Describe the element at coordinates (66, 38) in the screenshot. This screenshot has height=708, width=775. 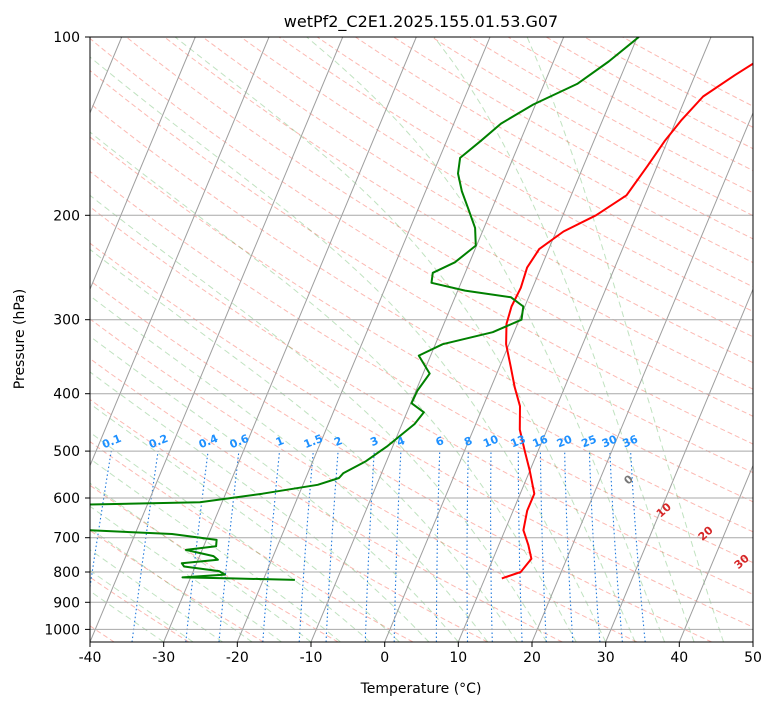
I see `y-tick-label: 100` at that location.